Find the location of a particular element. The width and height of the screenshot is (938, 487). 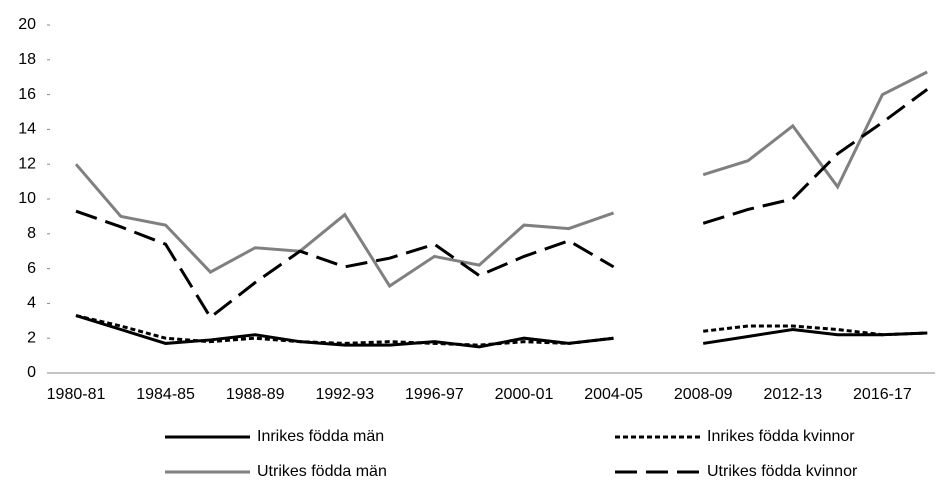

x-tick-label: 2008-09 is located at coordinates (703, 394).